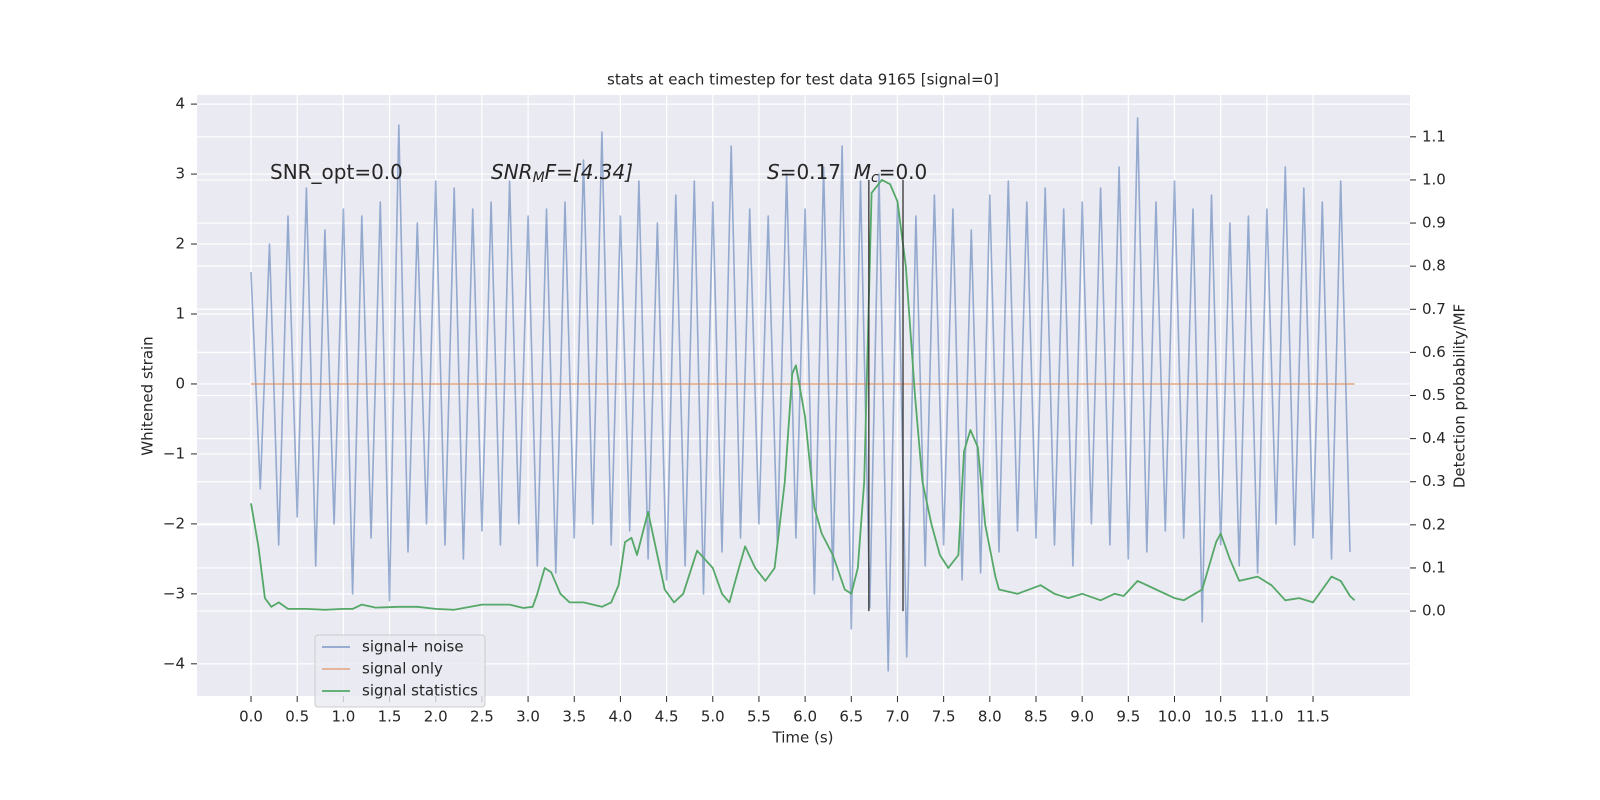 Image resolution: width=1600 pixels, height=800 pixels. Describe the element at coordinates (875, 178) in the screenshot. I see `annotation-subscript: c` at that location.